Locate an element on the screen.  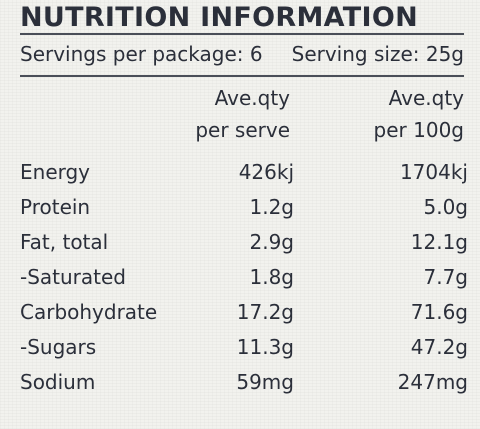
per-100g-value: 5.0g is located at coordinates (445, 207).